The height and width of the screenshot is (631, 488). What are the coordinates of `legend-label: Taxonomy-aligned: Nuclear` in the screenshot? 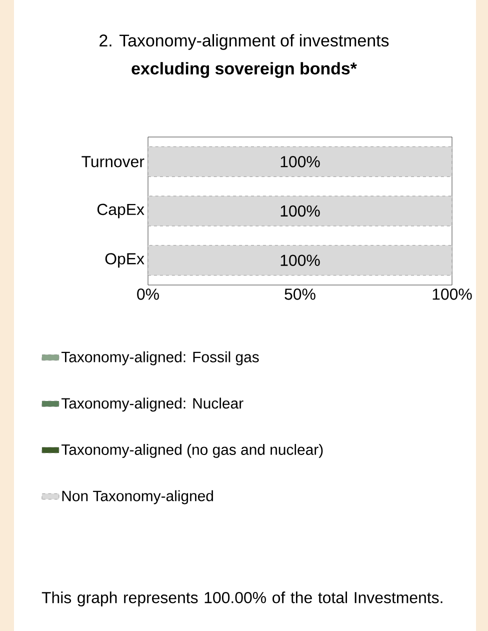 It's located at (152, 405).